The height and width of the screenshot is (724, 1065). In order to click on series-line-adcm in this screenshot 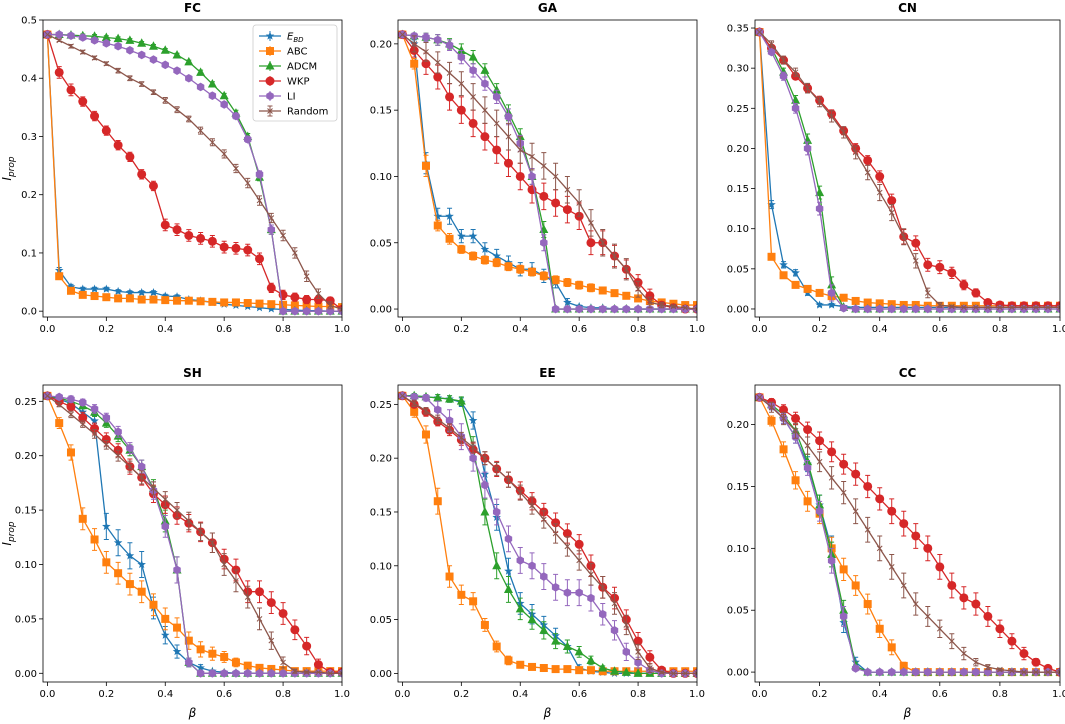, I will do `click(909, 170)`.